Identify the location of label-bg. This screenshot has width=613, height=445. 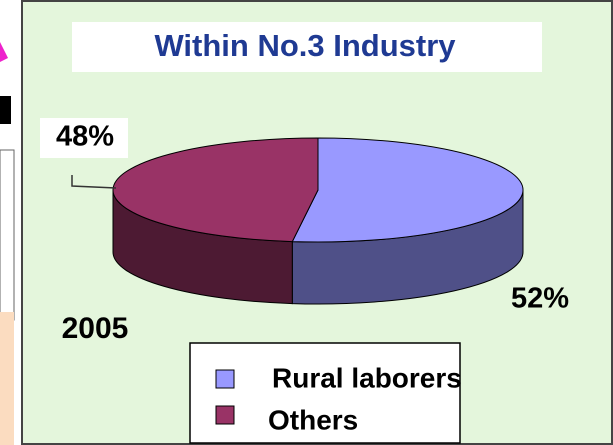
(84, 138).